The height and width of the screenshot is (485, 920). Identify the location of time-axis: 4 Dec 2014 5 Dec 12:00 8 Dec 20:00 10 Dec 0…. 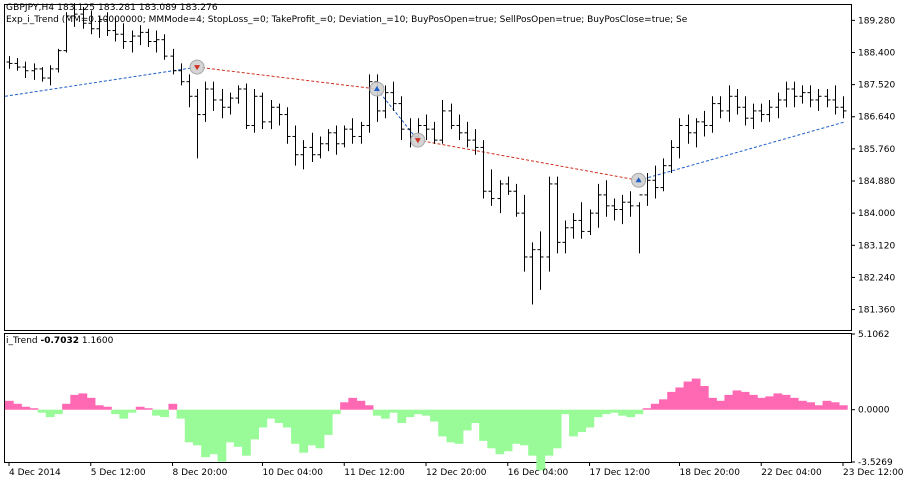
(456, 470).